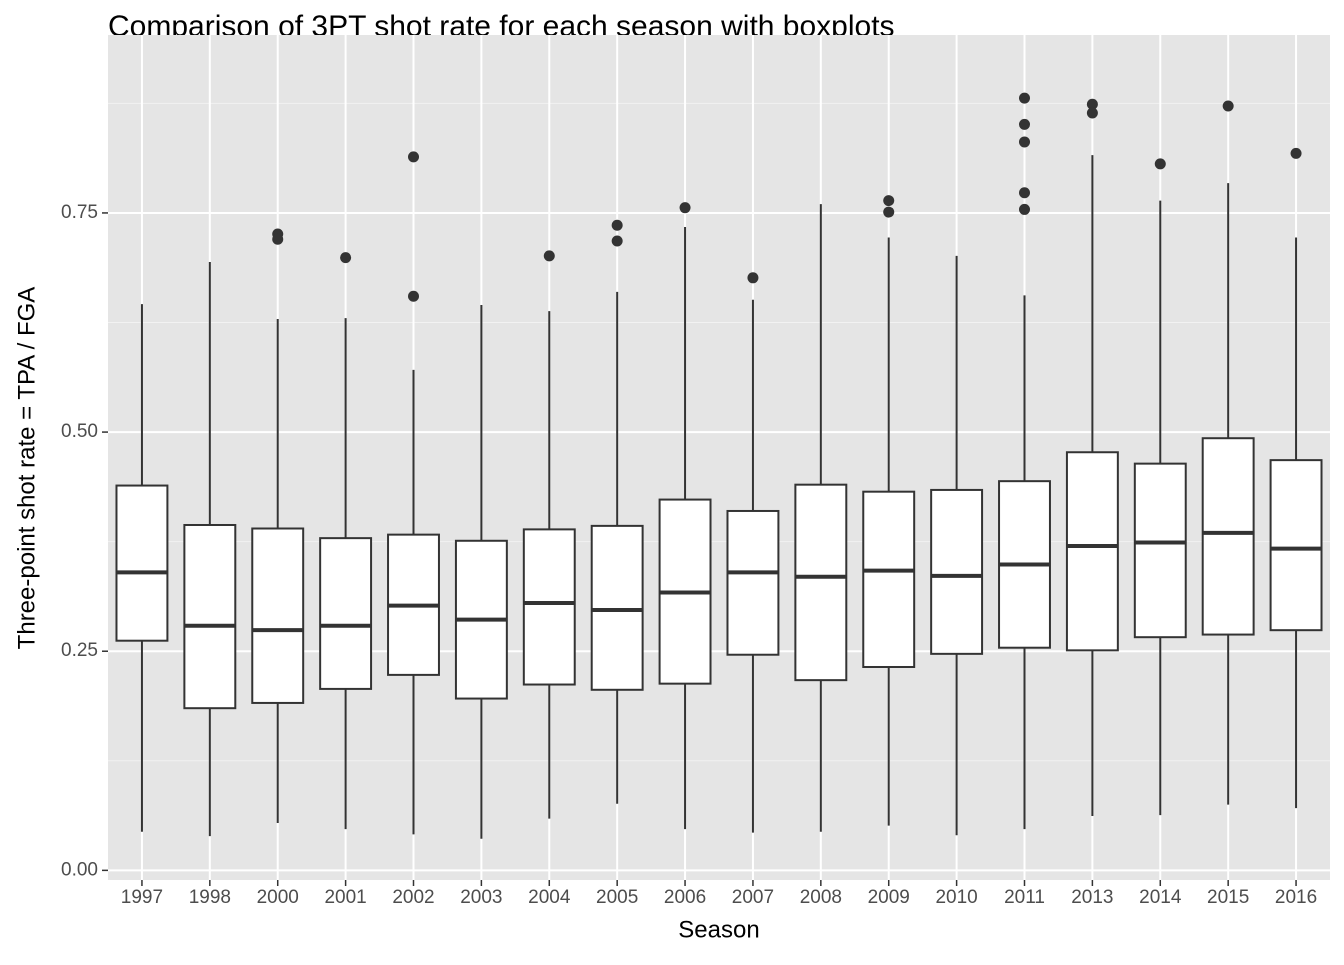 This screenshot has width=1344, height=965. What do you see at coordinates (79, 869) in the screenshot?
I see `y-tick-label: 0.00` at bounding box center [79, 869].